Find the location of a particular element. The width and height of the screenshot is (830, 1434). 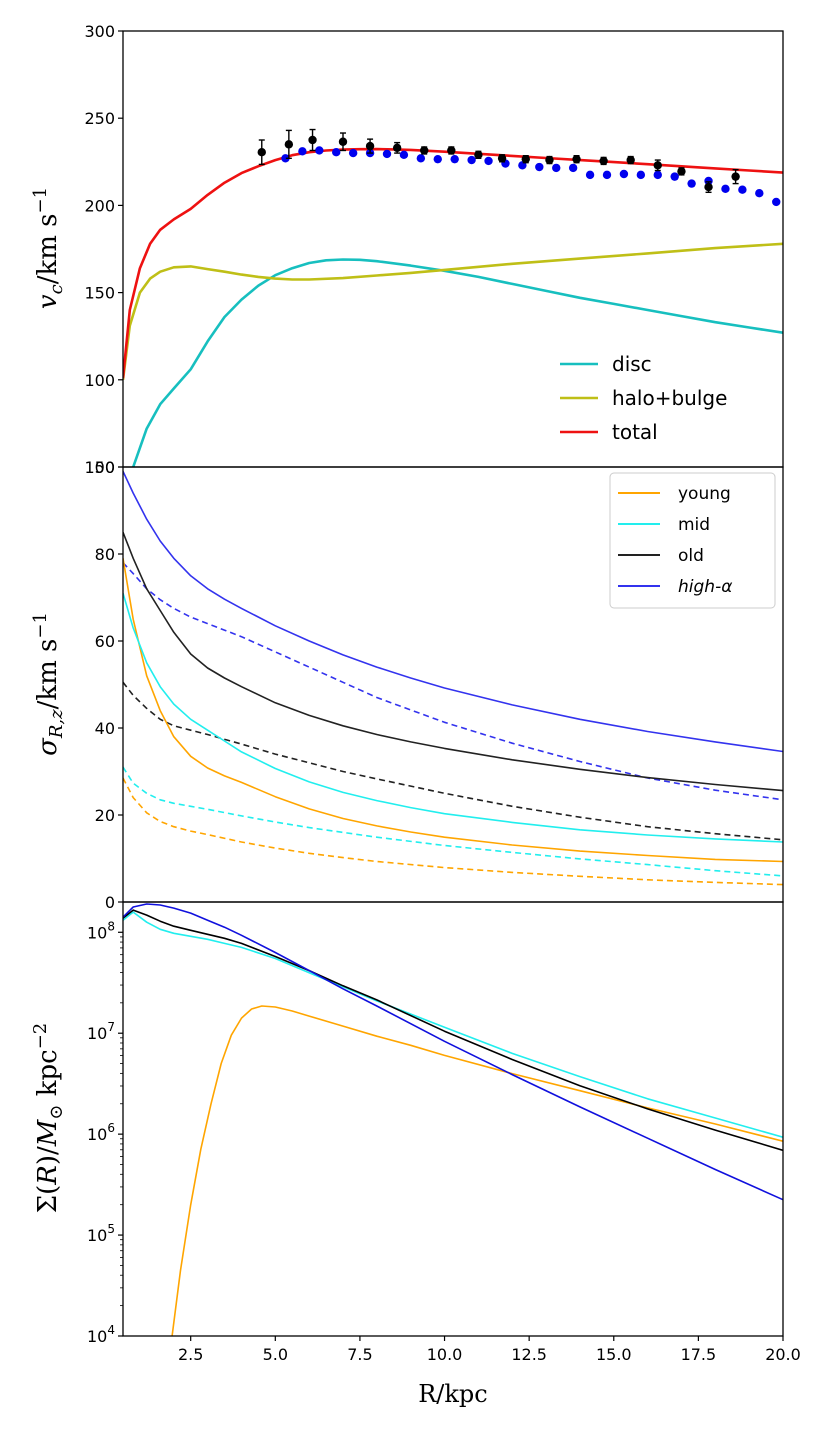

y-tick-label: 104 is located at coordinates (101, 1334).